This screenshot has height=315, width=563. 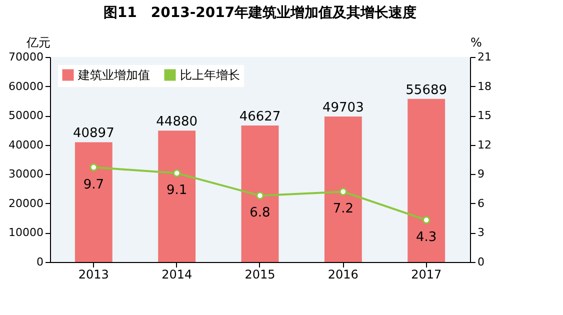 I want to click on y2-tick-label: 12, so click(x=485, y=145).